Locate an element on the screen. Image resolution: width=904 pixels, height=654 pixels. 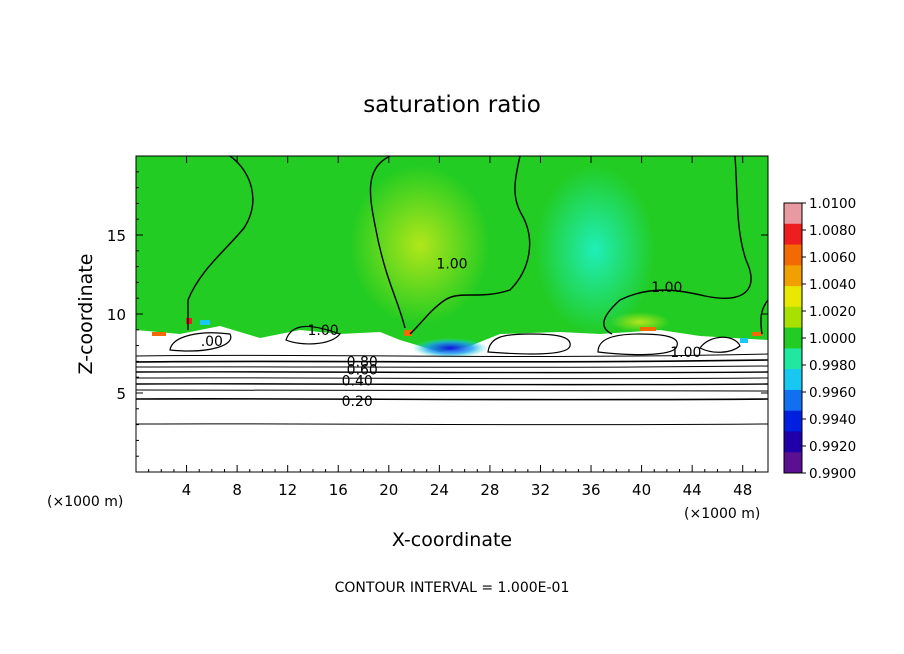
y-tick-label: 5 is located at coordinates (121, 394).